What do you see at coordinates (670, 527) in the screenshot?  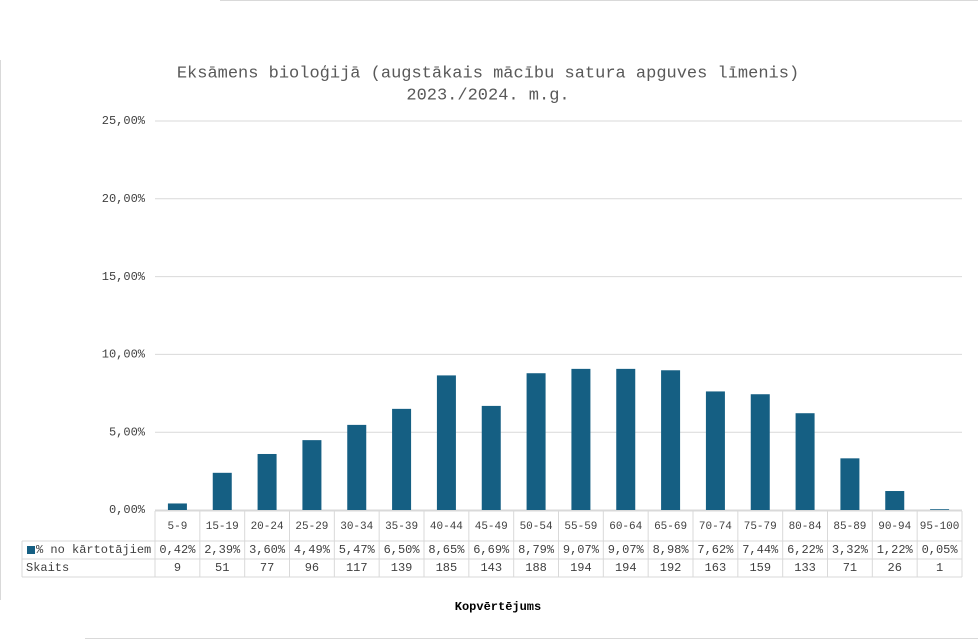 I see `x-tick-label: 65-69` at bounding box center [670, 527].